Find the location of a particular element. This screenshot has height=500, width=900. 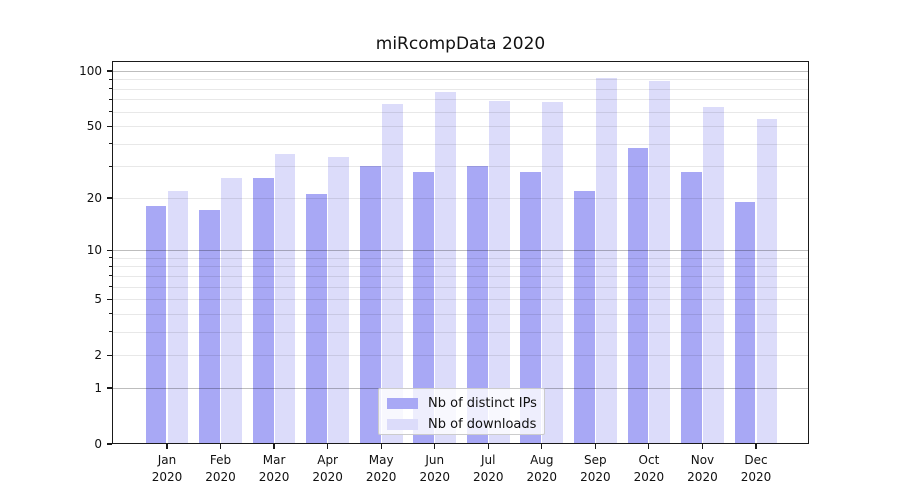

x-tick-label: Sep 2020 is located at coordinates (595, 468).